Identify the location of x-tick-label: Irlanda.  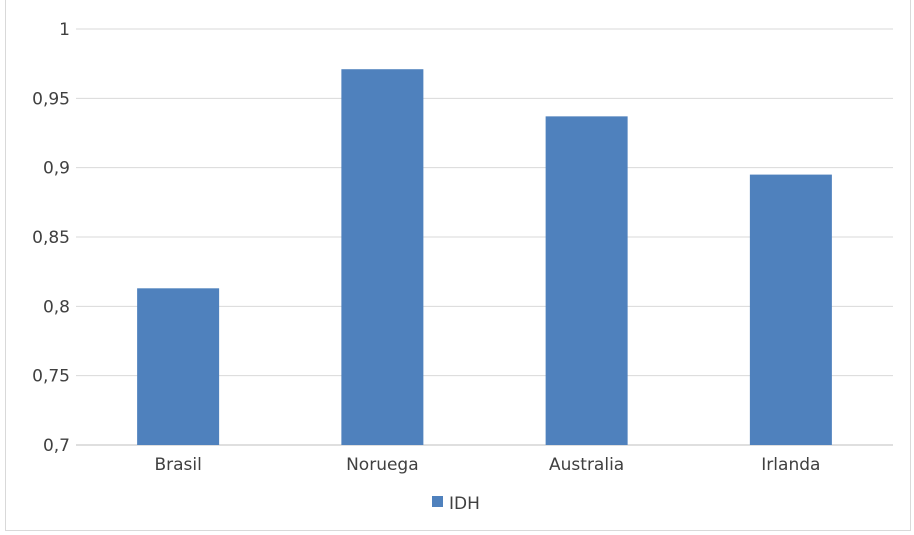
(790, 465).